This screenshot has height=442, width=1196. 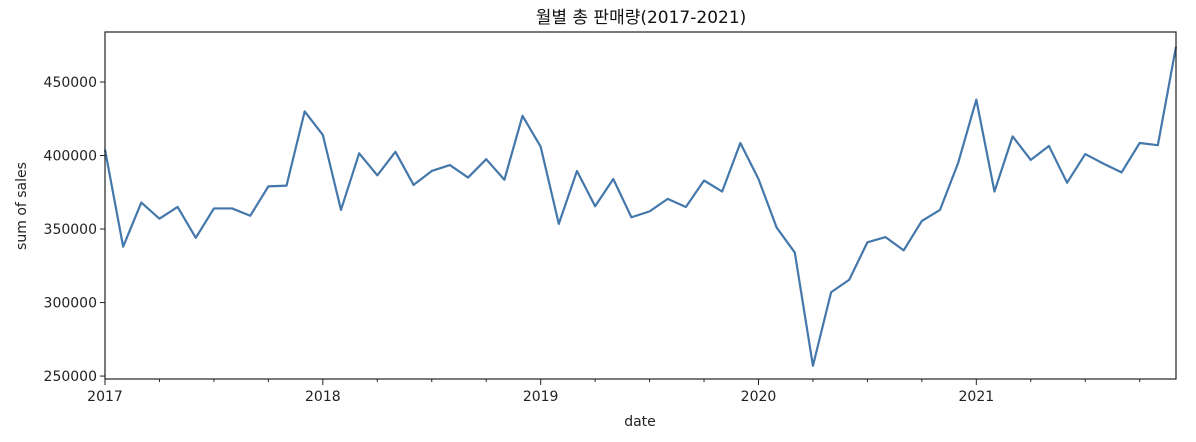 What do you see at coordinates (759, 397) in the screenshot?
I see `x-tick-label: 2020` at bounding box center [759, 397].